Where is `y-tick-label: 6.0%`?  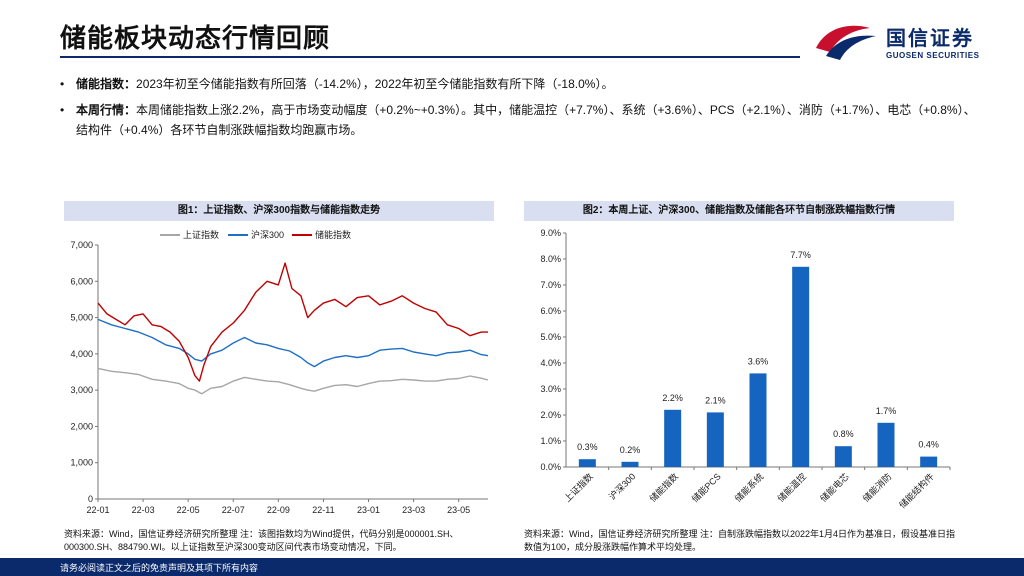
y-tick-label: 6.0% is located at coordinates (550, 311).